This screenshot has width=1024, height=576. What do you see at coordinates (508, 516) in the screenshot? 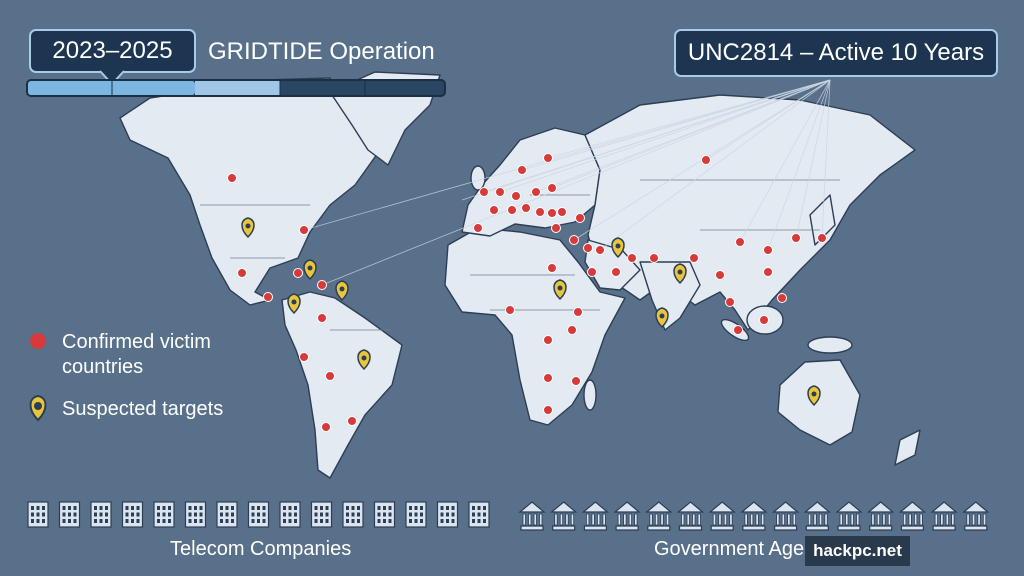
I see `footer-icons` at bounding box center [508, 516].